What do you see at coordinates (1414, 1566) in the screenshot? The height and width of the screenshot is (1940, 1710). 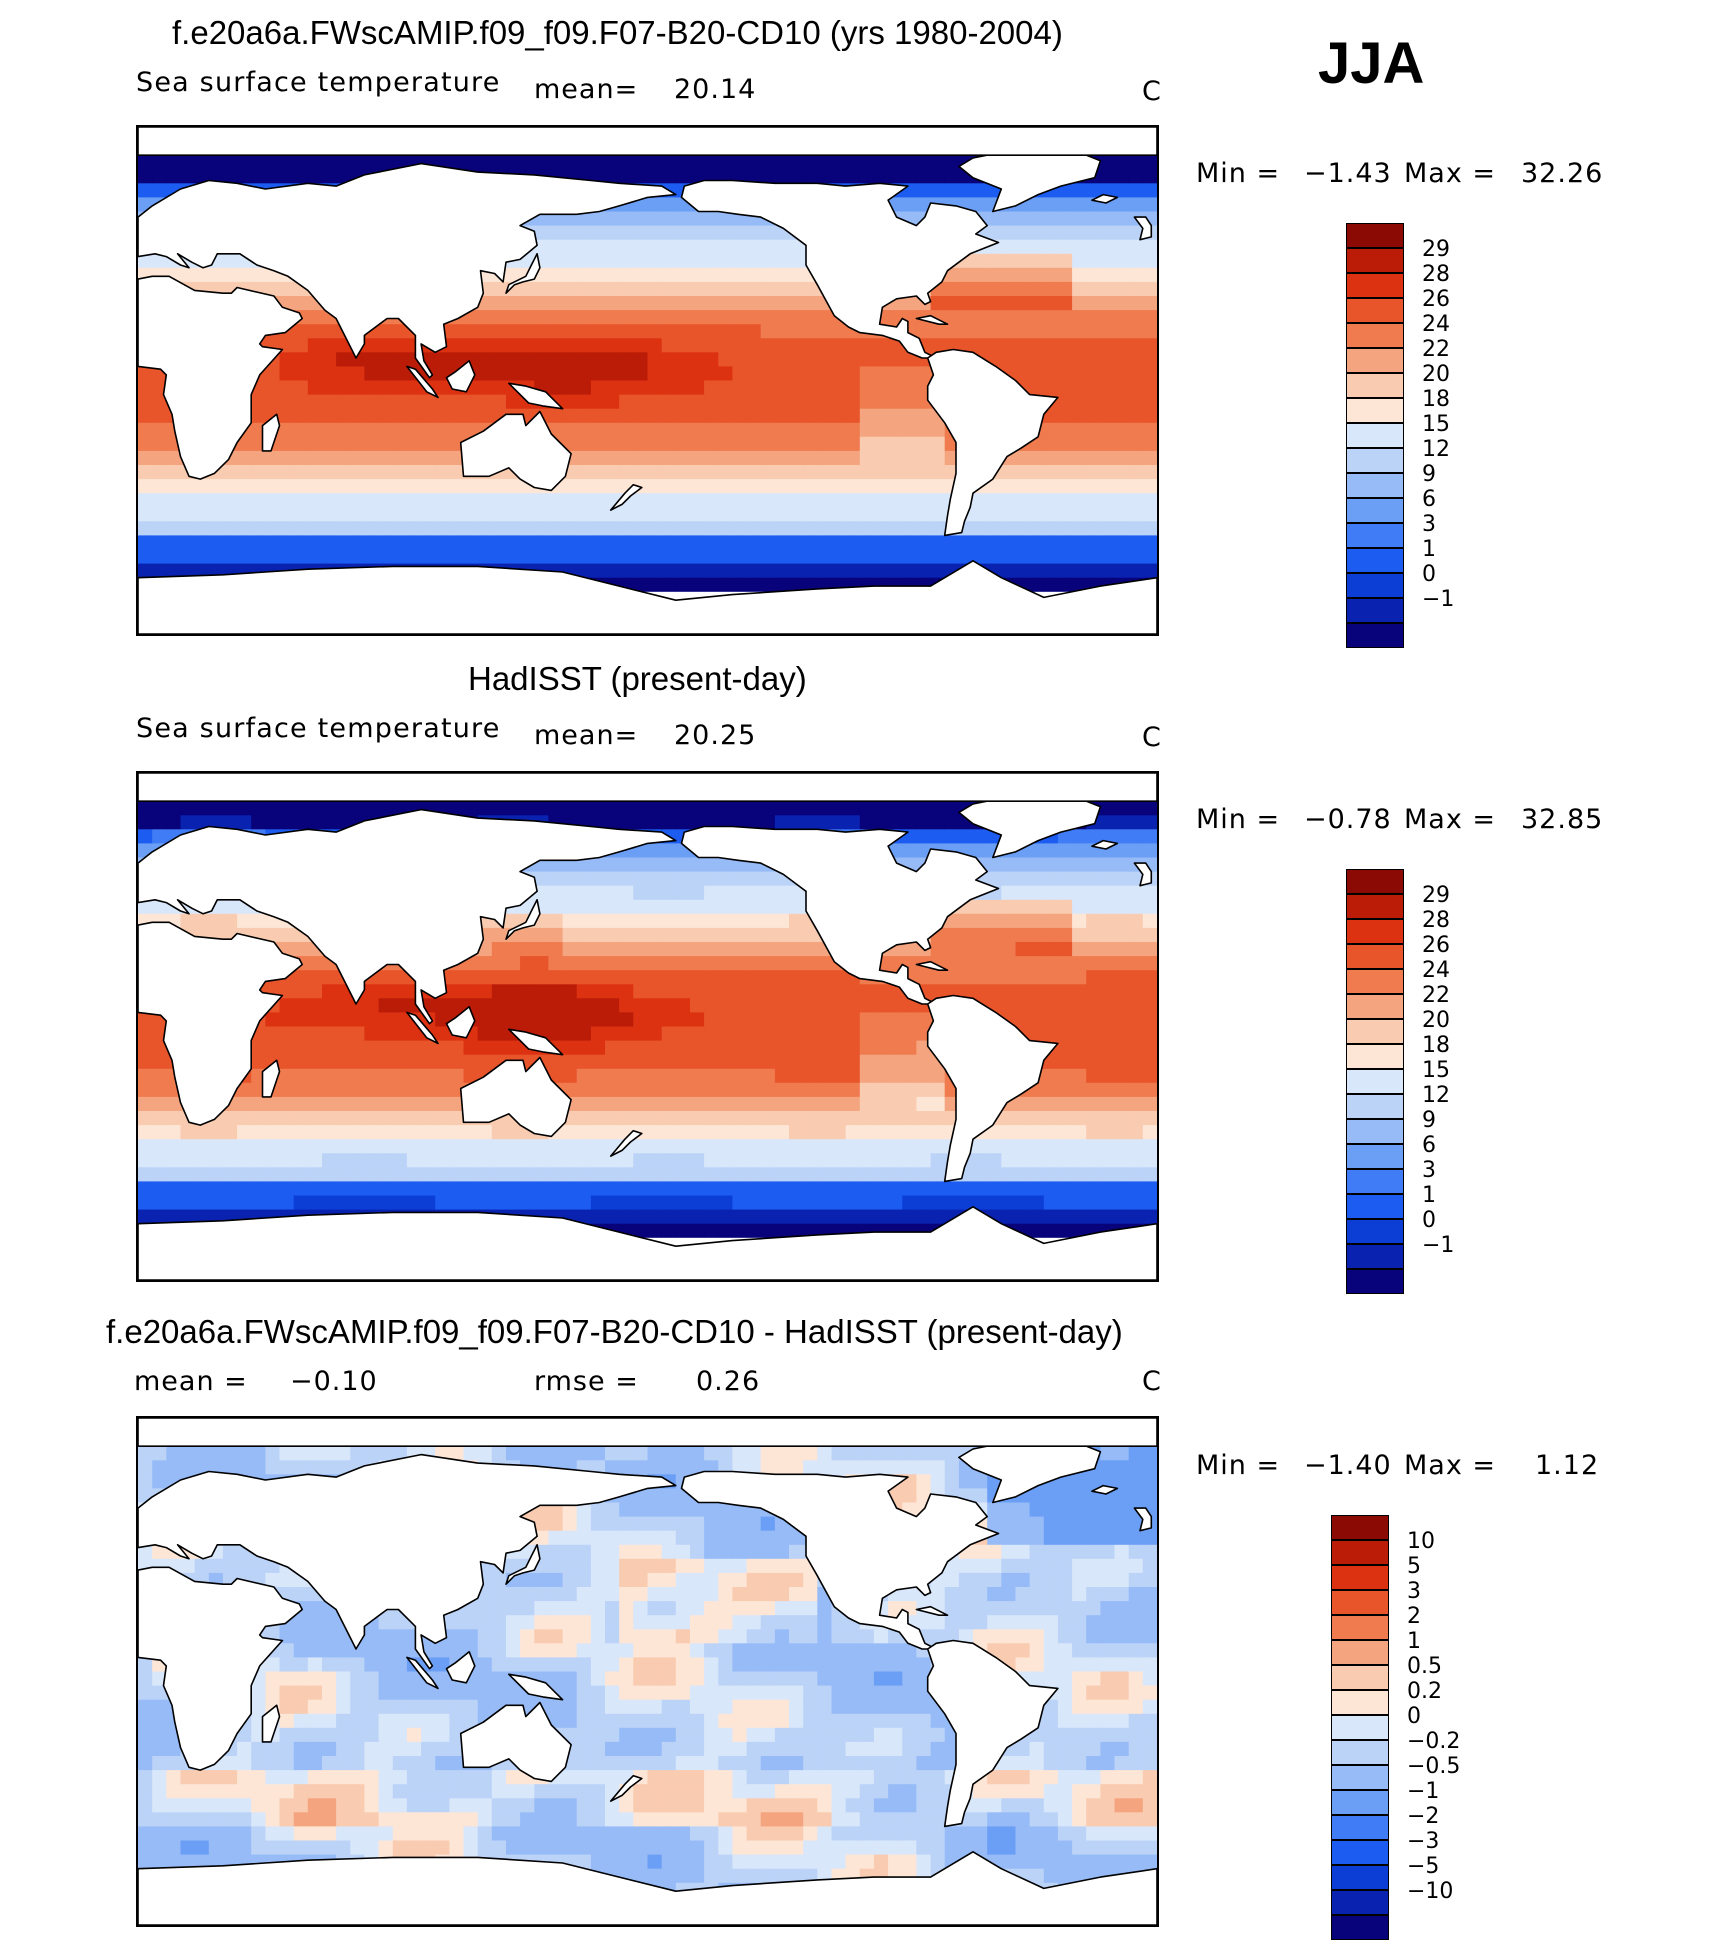 I see `colorbar-label: 5` at bounding box center [1414, 1566].